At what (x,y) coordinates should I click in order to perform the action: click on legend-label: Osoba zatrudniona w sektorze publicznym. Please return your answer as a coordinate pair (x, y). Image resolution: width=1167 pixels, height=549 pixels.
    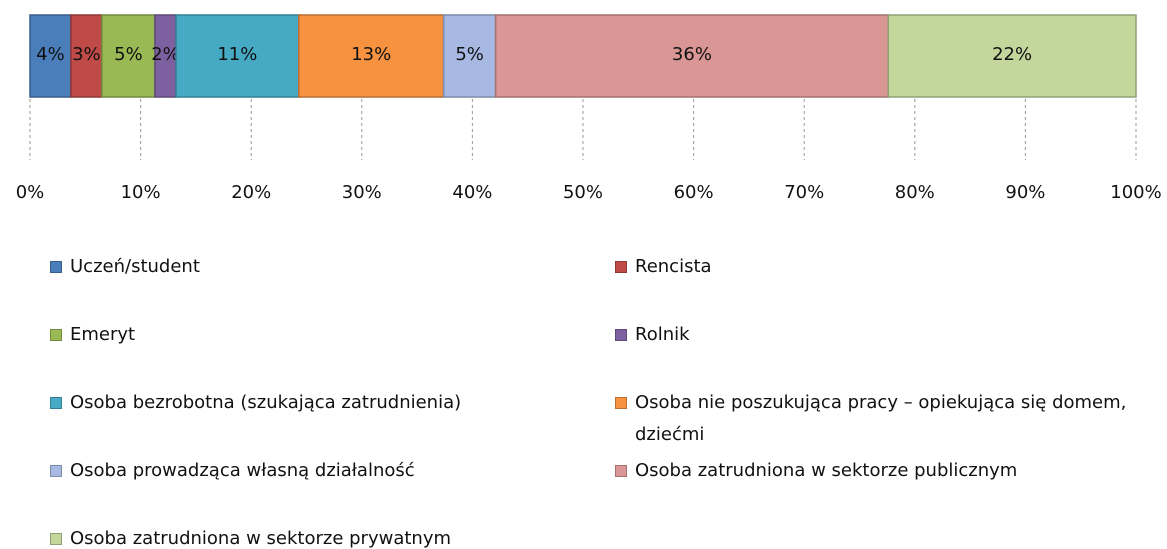
    Looking at the image, I should click on (826, 470).